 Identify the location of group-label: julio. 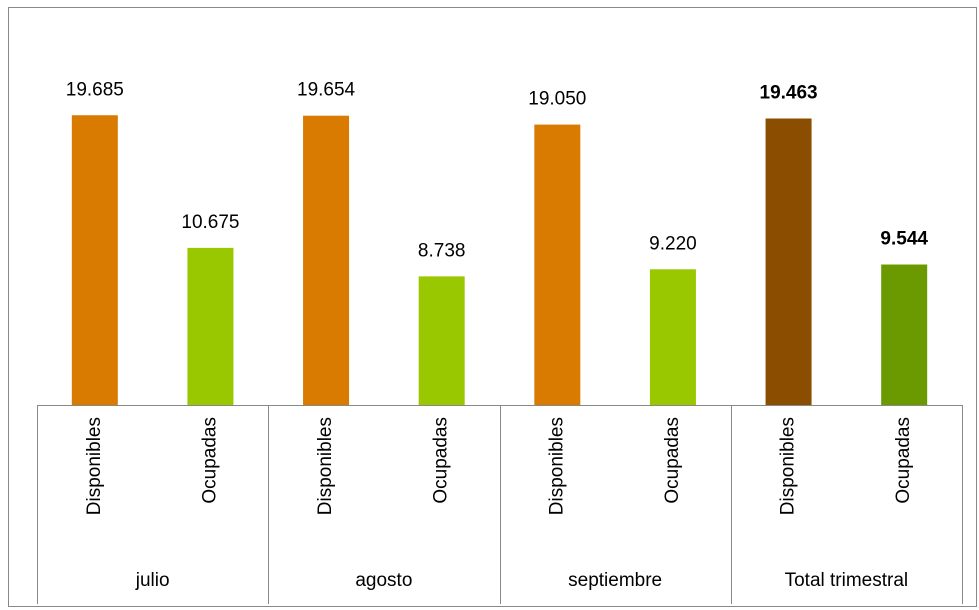
(152, 580).